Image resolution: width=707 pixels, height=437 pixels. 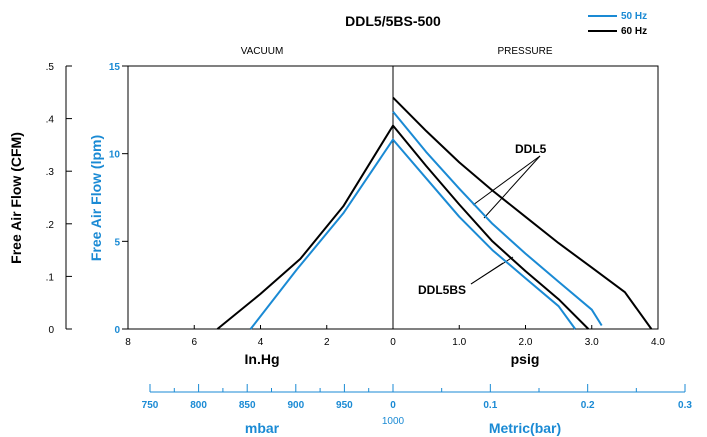 What do you see at coordinates (442, 290) in the screenshot?
I see `annotation-ddl5bs: DDL5BS` at bounding box center [442, 290].